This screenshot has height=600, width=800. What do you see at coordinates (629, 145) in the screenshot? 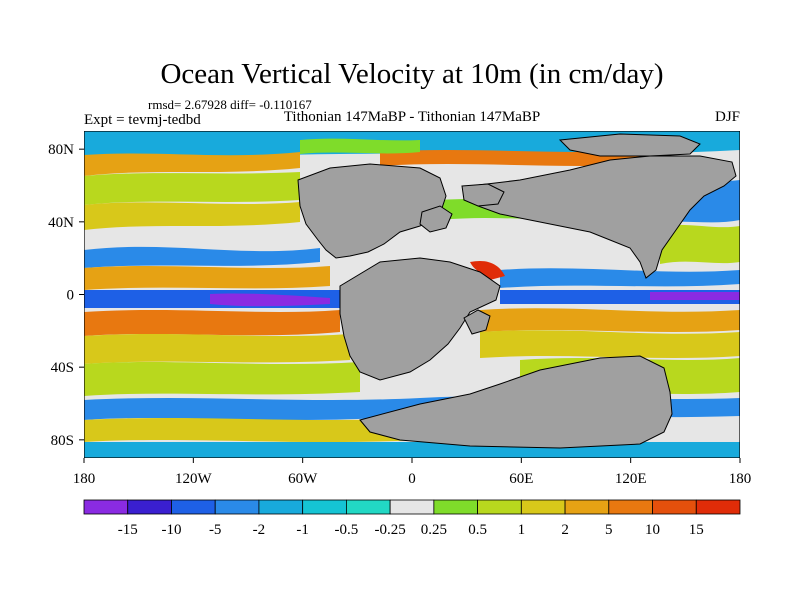
I see `arctic-landmass` at bounding box center [629, 145].